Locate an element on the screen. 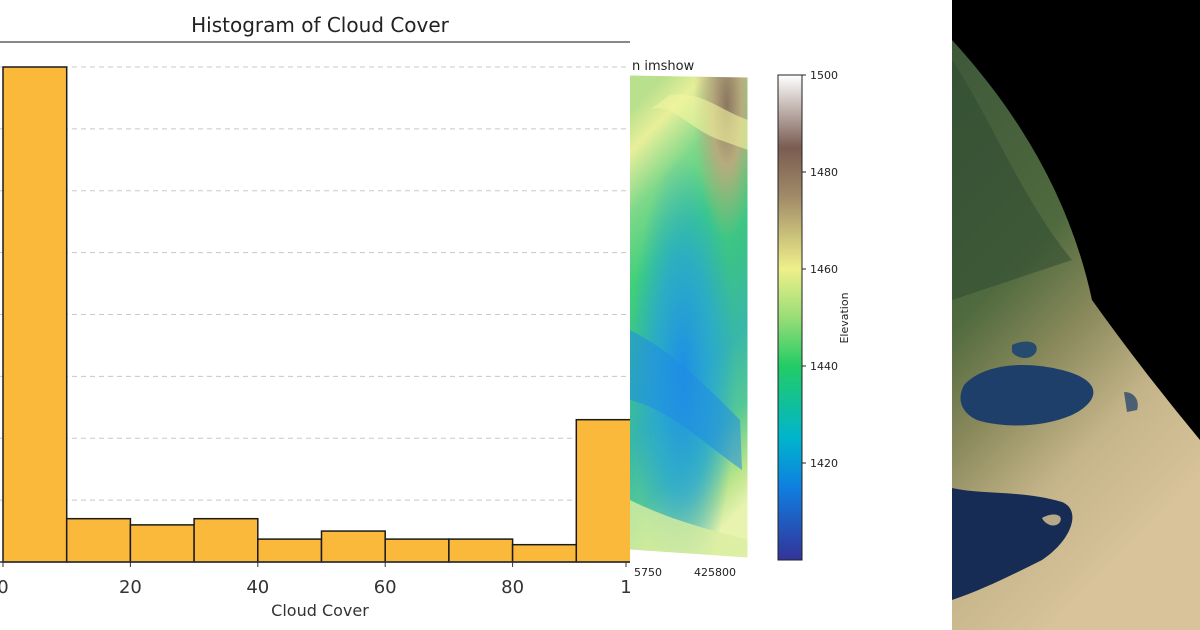  elevation-image is located at coordinates (689, 316).